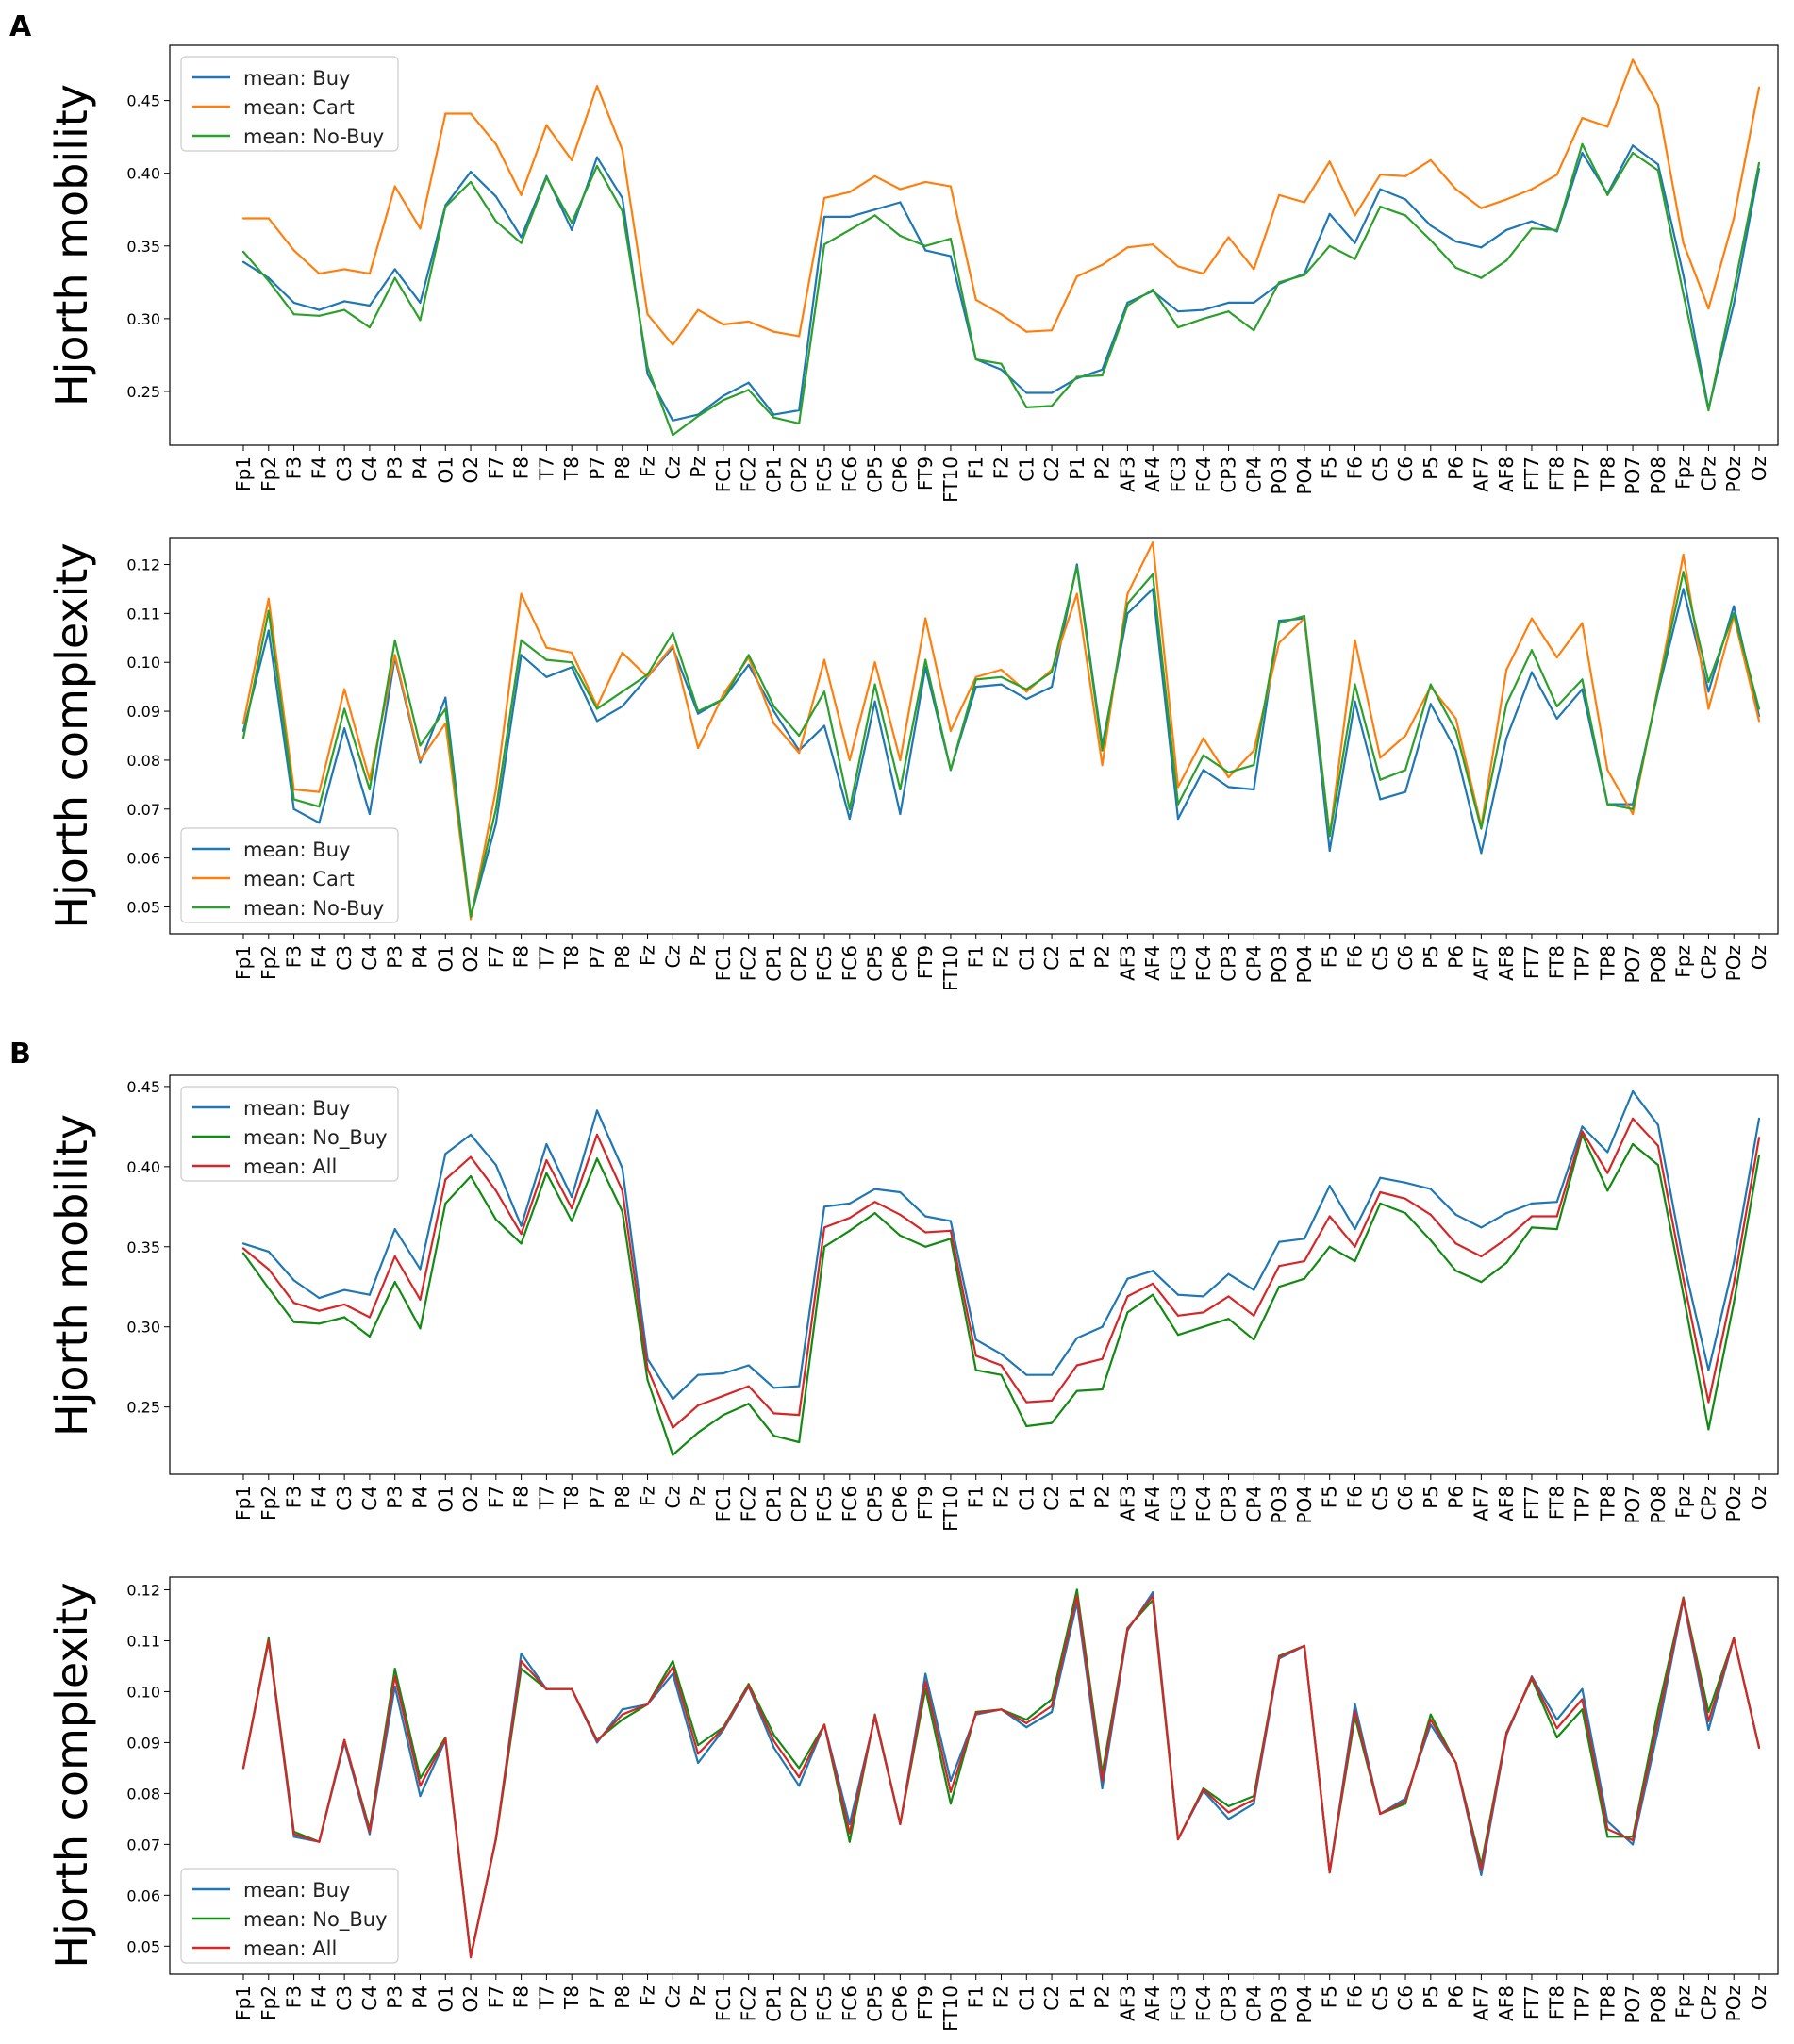 This screenshot has height=2044, width=1794. Describe the element at coordinates (1001, 957) in the screenshot. I see `x-tick-label: F2` at that location.